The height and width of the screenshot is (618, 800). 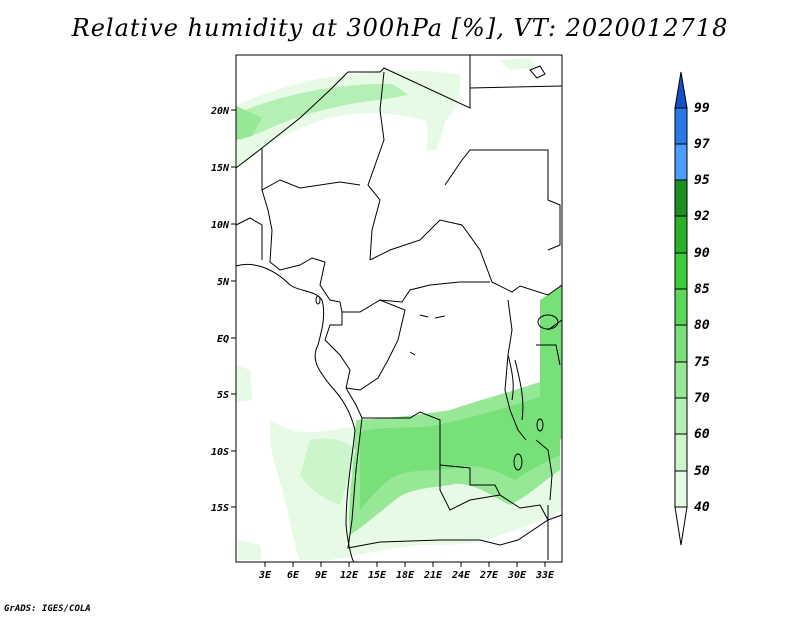 What do you see at coordinates (223, 339) in the screenshot?
I see `lat-label: EQ` at bounding box center [223, 339].